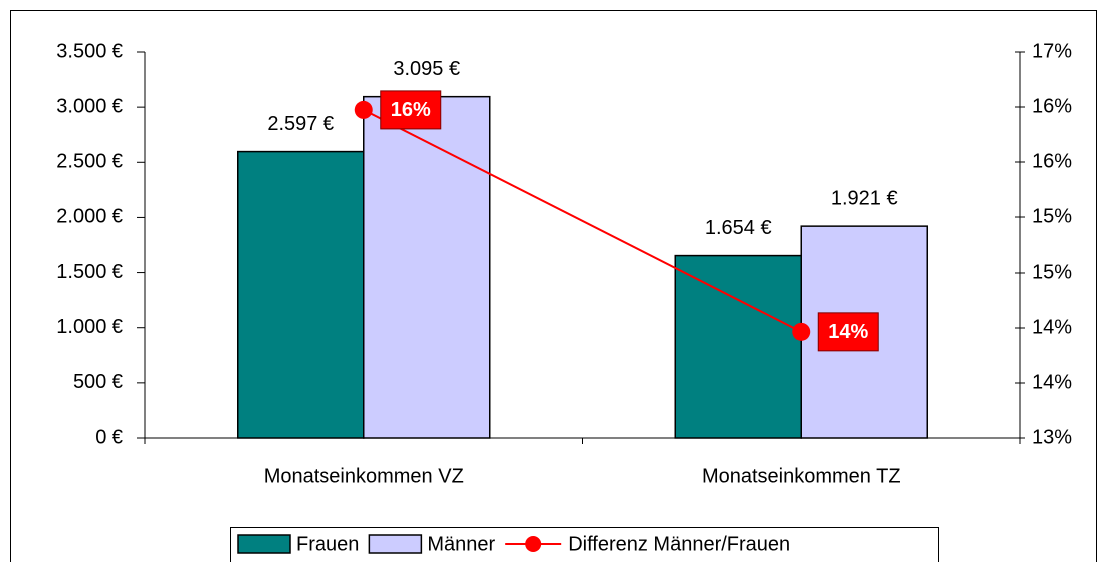  I want to click on bar-value-label: 2.597 €, so click(300, 124).